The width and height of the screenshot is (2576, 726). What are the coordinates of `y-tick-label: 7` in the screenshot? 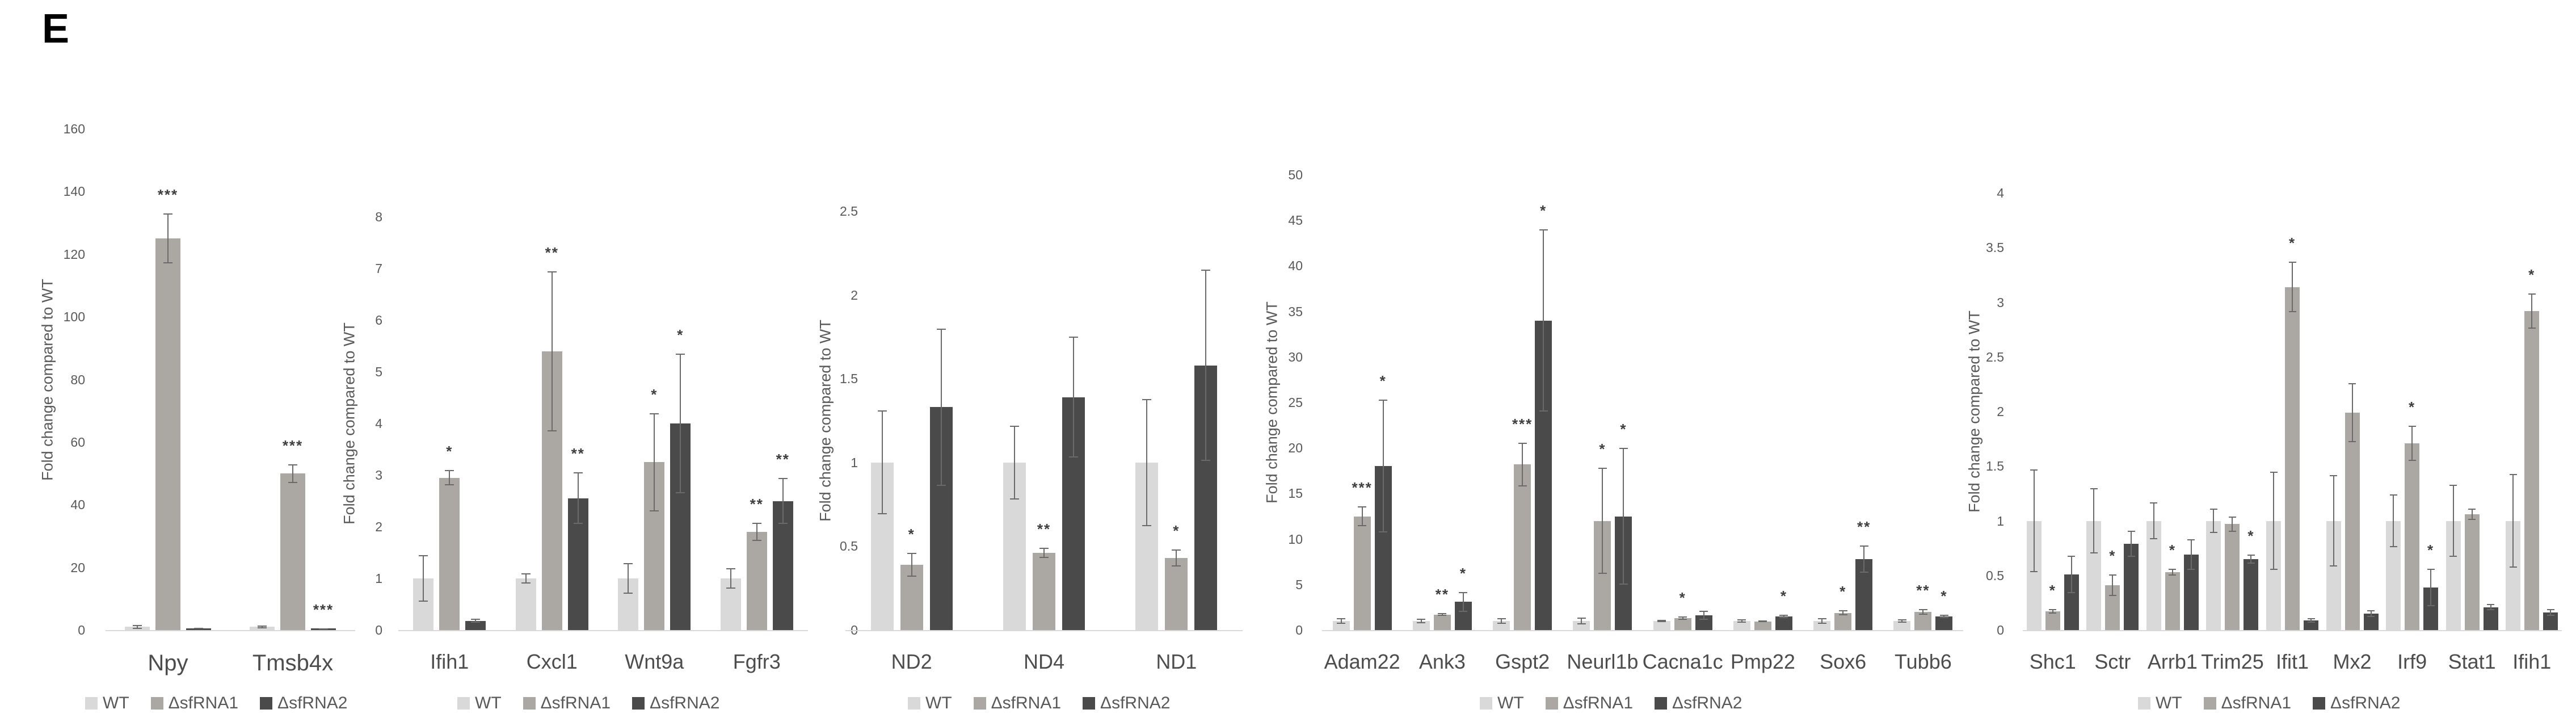 It's located at (378, 269).